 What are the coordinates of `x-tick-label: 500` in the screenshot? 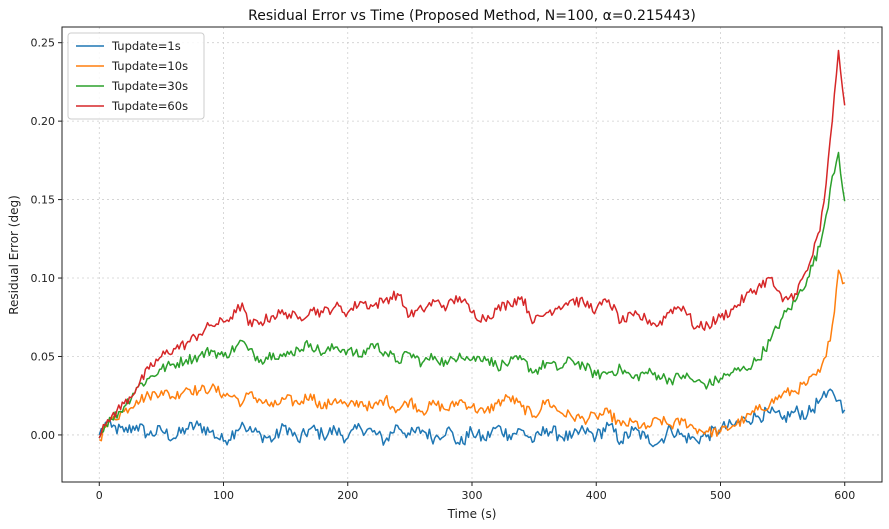 It's located at (720, 495).